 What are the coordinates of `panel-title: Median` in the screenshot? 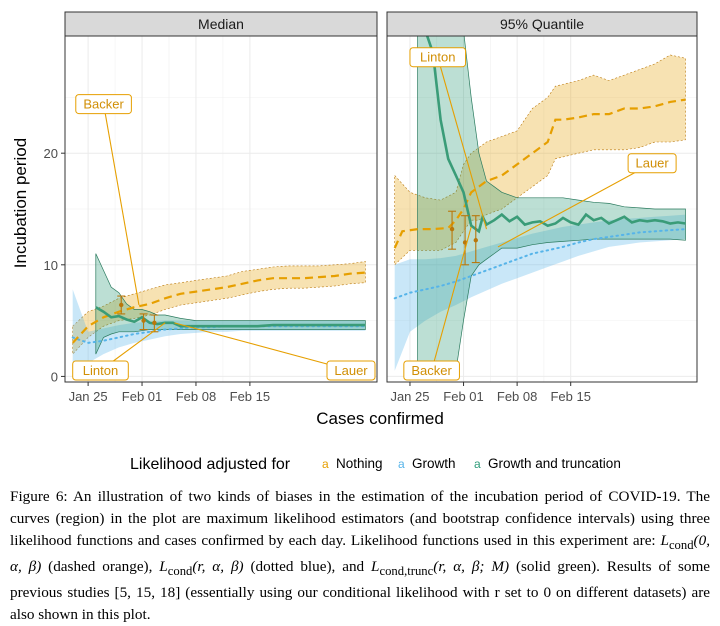 It's located at (221, 24).